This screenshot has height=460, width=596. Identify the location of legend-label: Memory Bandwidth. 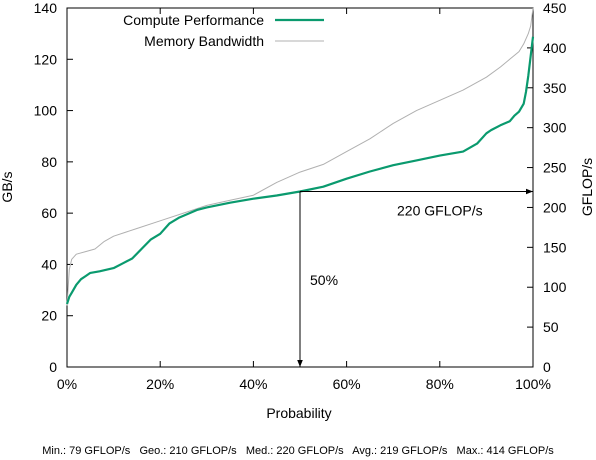
(204, 41).